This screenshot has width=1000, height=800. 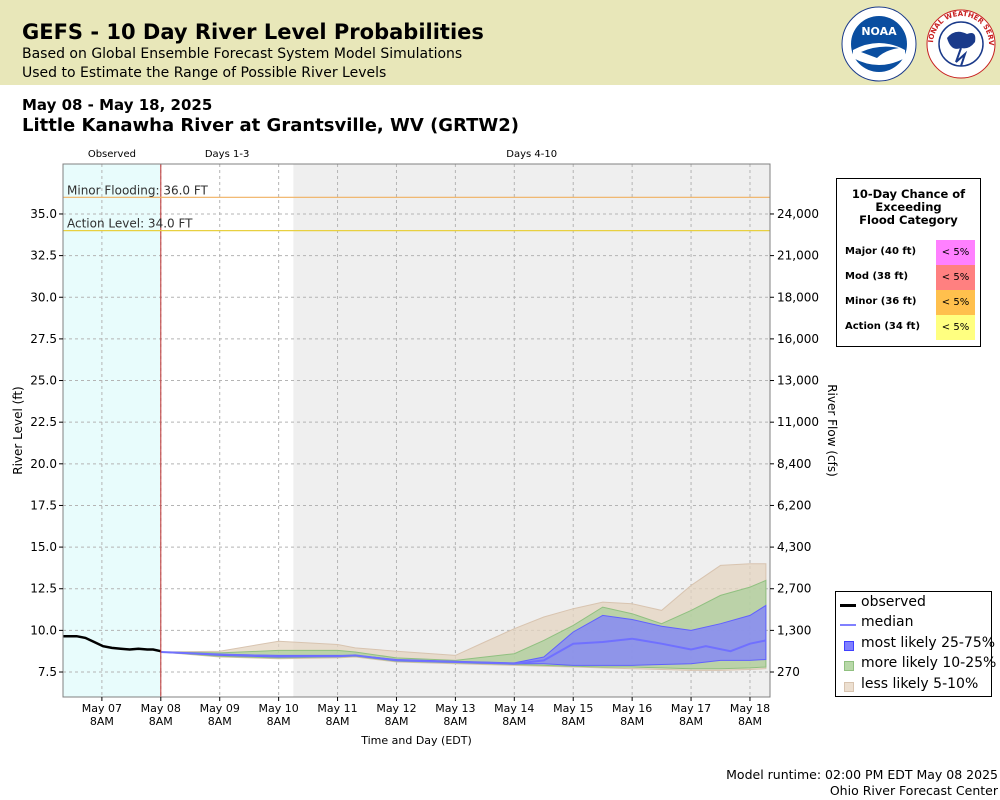 I want to click on y2tick-label-7: 13,000, so click(x=798, y=381).